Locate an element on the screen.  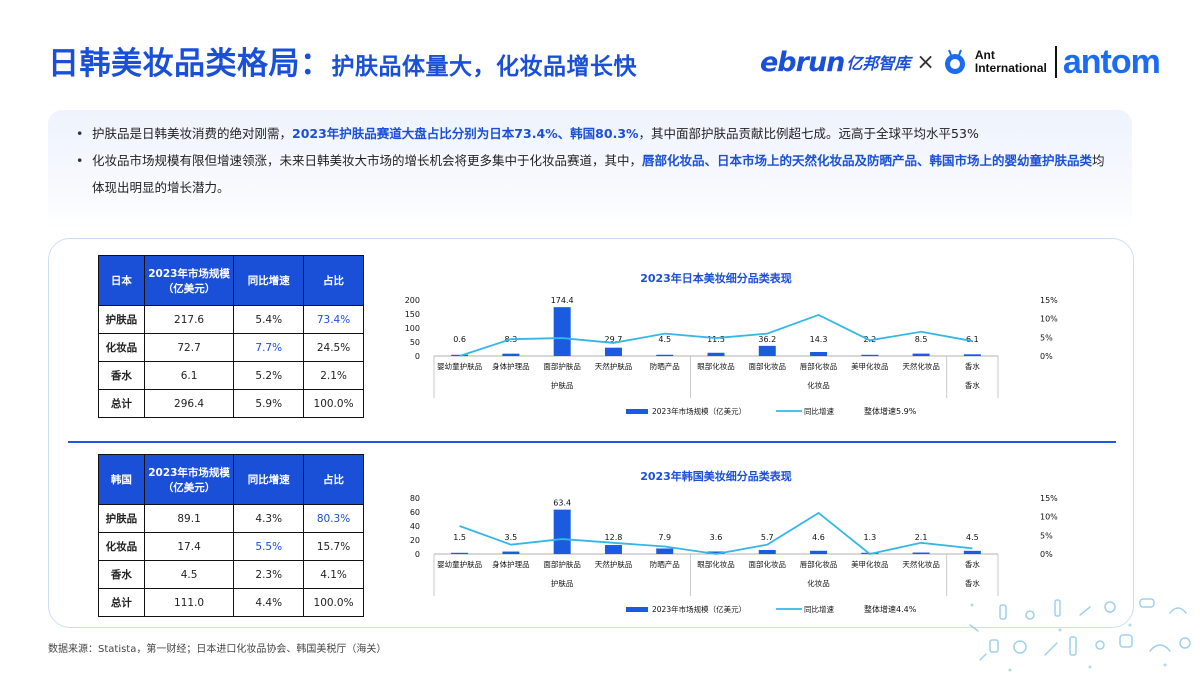
table-header: 2023年市场规模（亿美元） is located at coordinates (189, 479).